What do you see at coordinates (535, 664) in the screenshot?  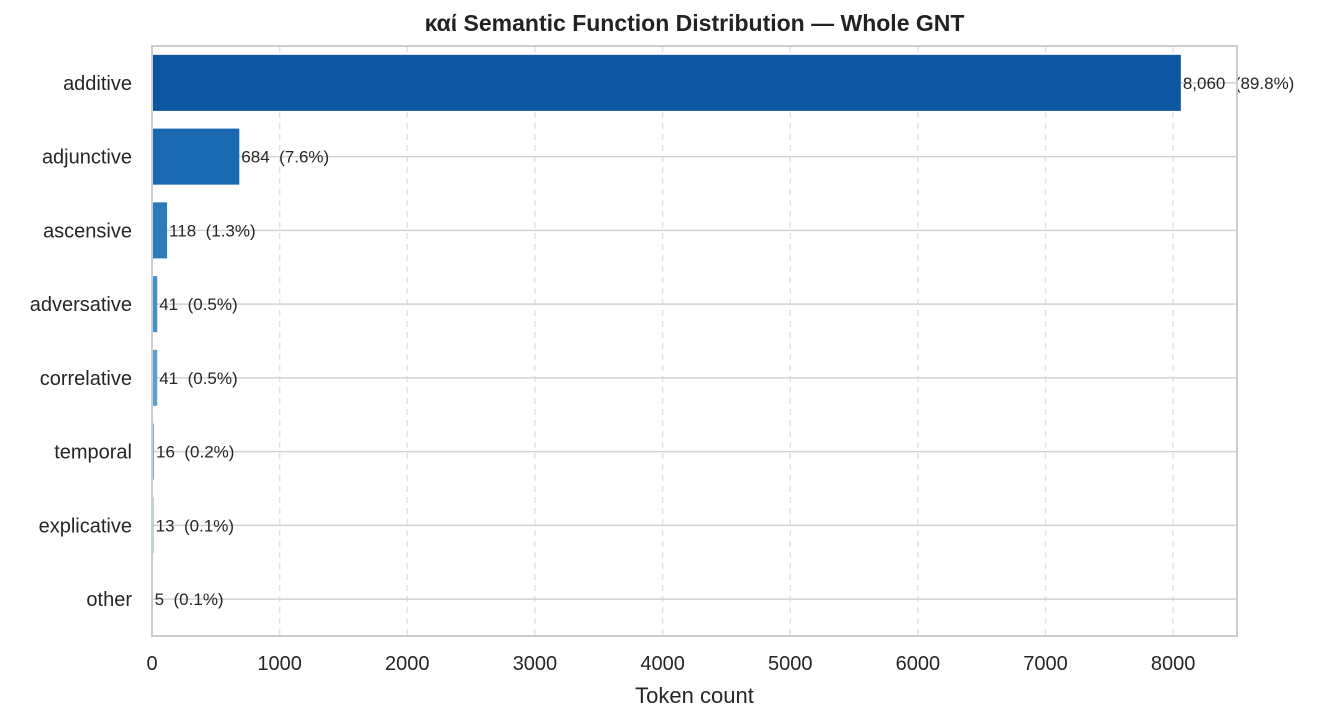 I see `x-tick-label: 3000` at bounding box center [535, 664].